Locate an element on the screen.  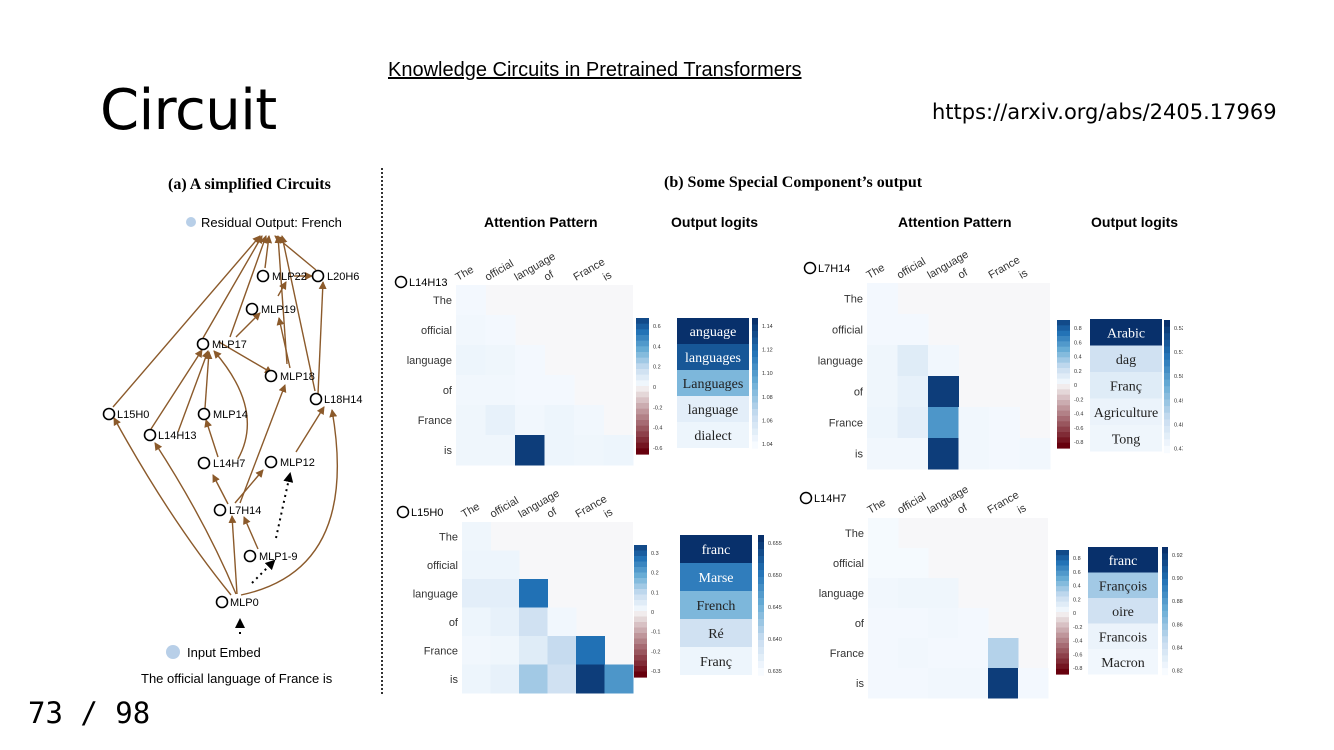
logit-colorbar-tick: 0.92 is located at coordinates (1177, 556).